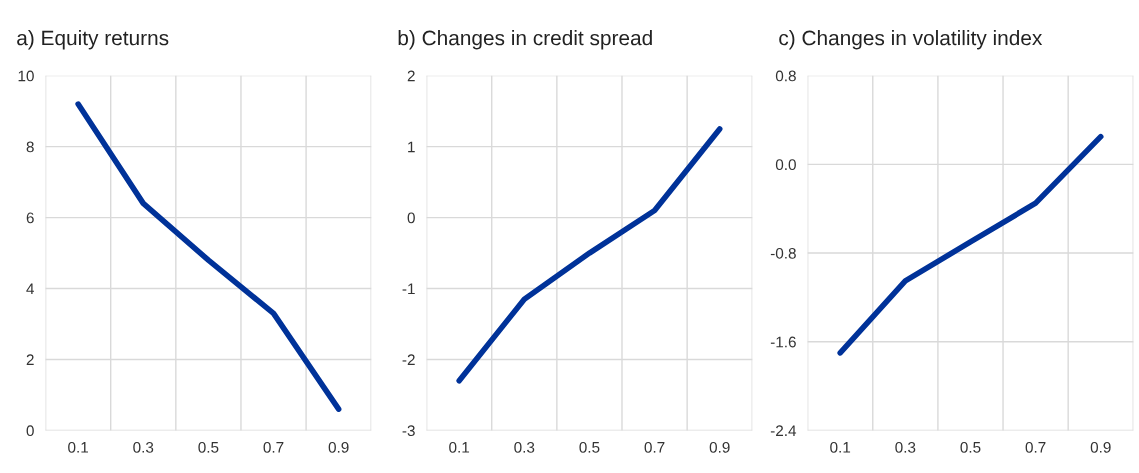  I want to click on y-tick-label: 1, so click(411, 147).